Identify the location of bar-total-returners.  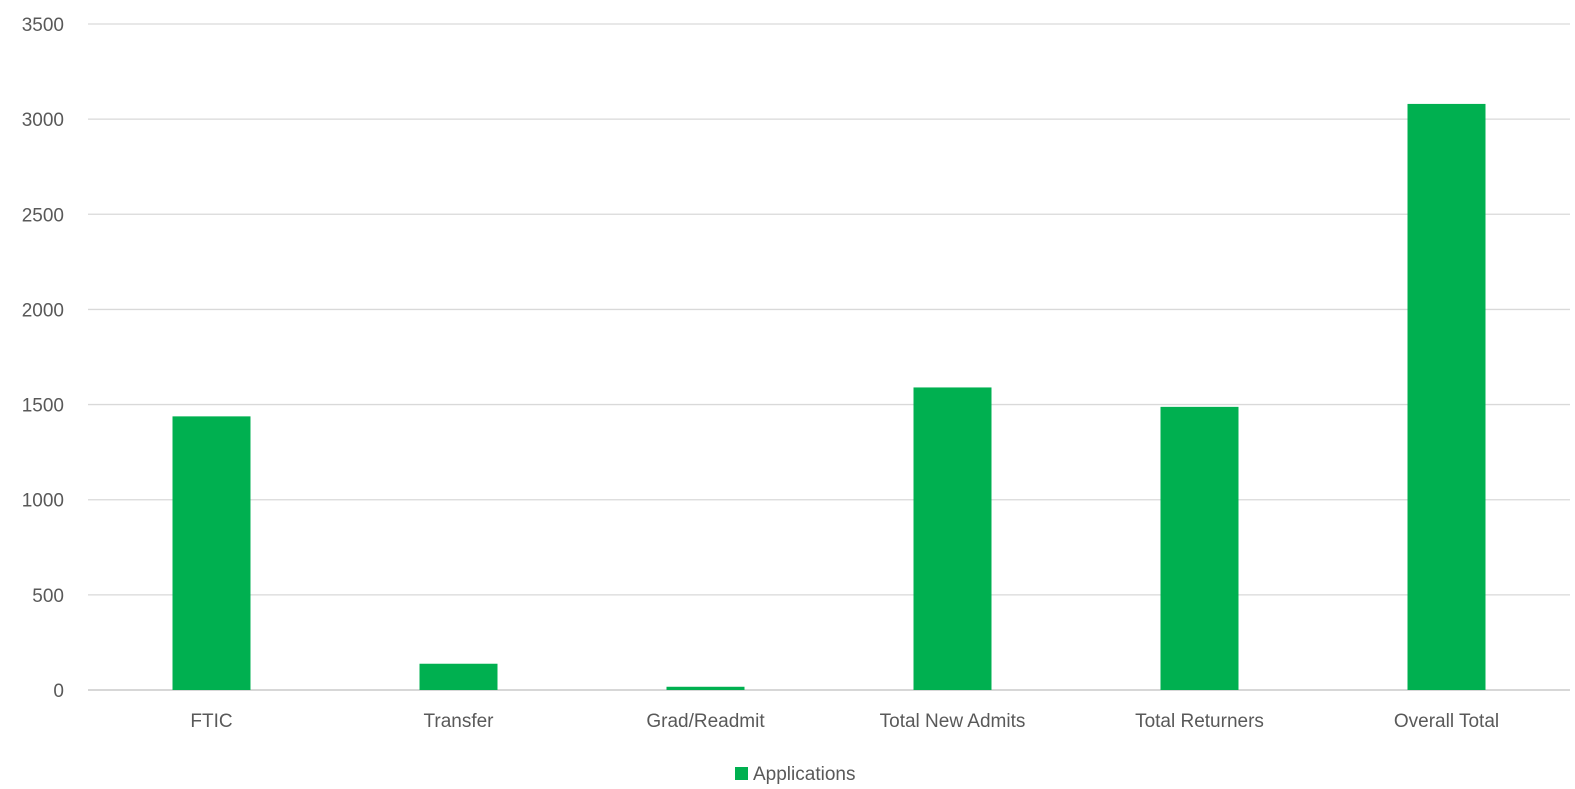
(1199, 548).